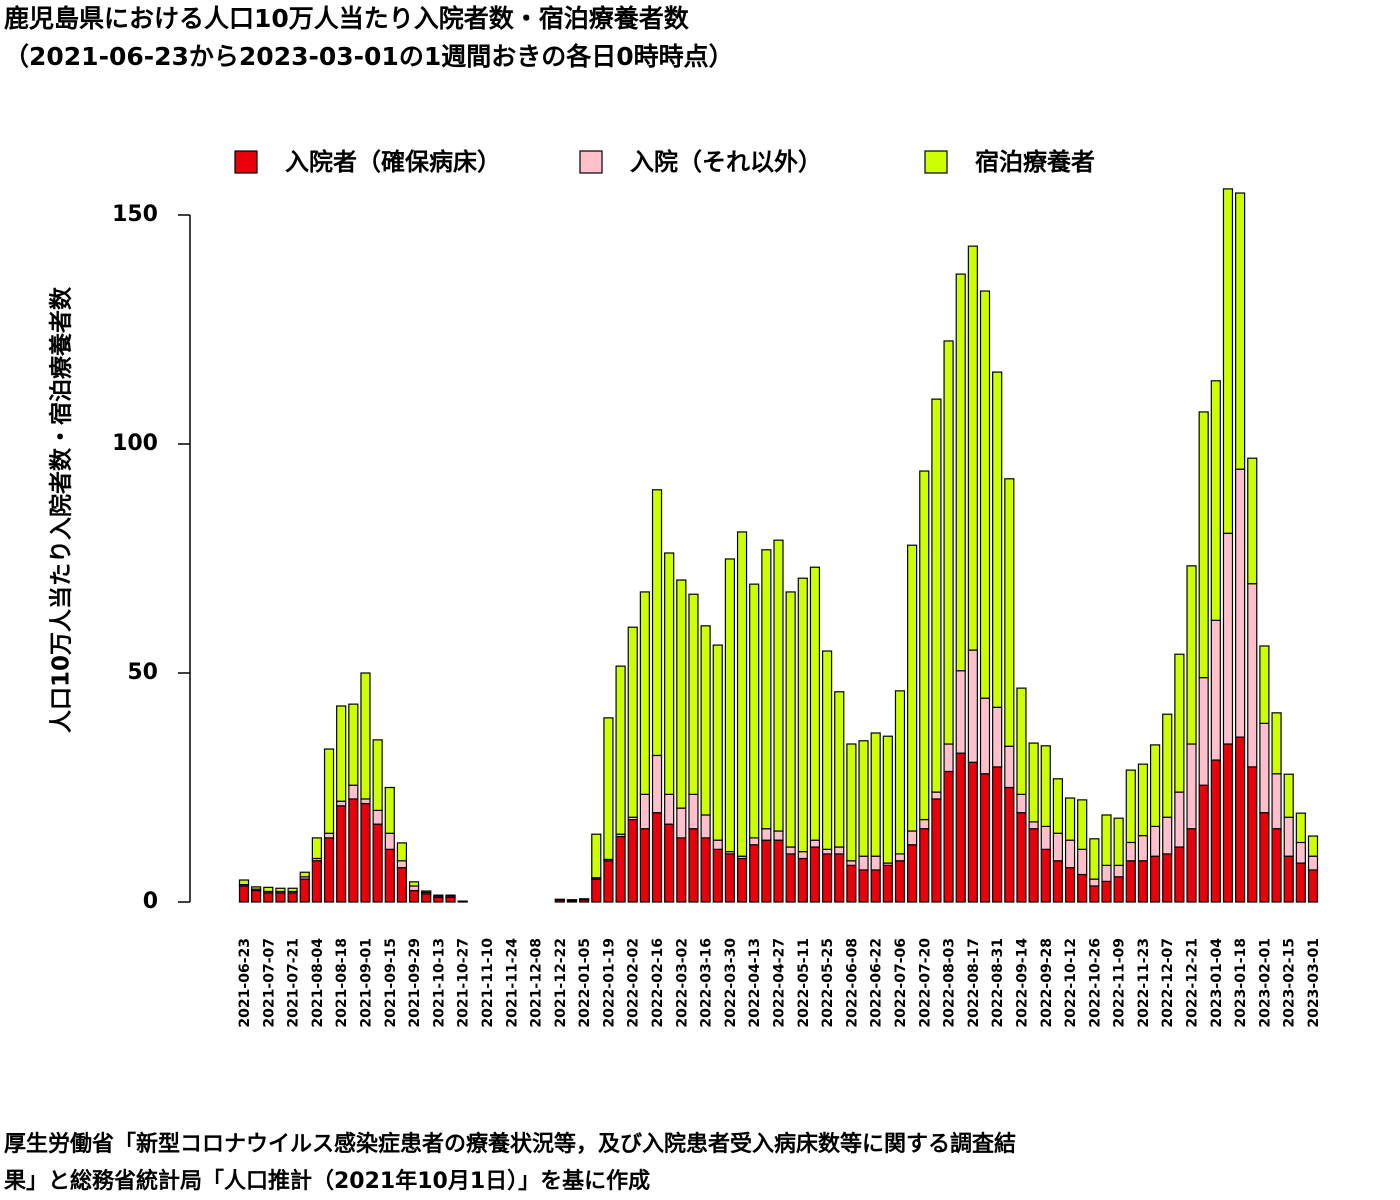 This screenshot has width=1400, height=1200. What do you see at coordinates (1168, 983) in the screenshot?
I see `x-tick-label: 2022-12-07` at bounding box center [1168, 983].